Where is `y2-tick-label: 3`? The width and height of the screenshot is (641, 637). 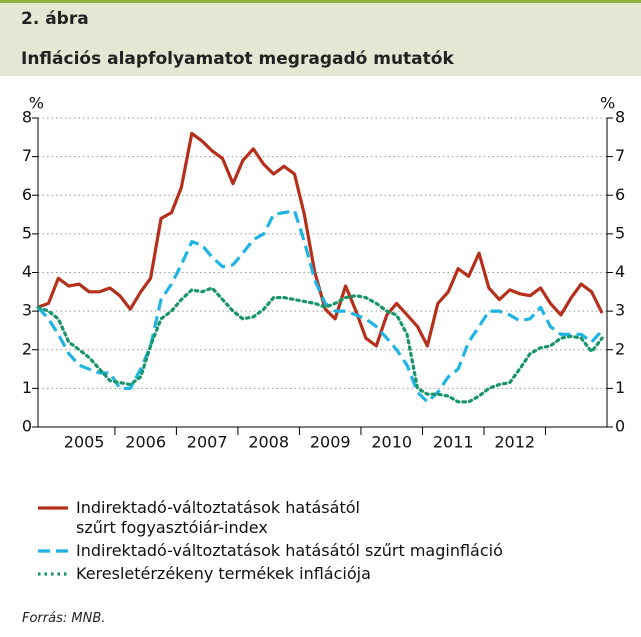
y2-tick-label: 3 is located at coordinates (620, 310).